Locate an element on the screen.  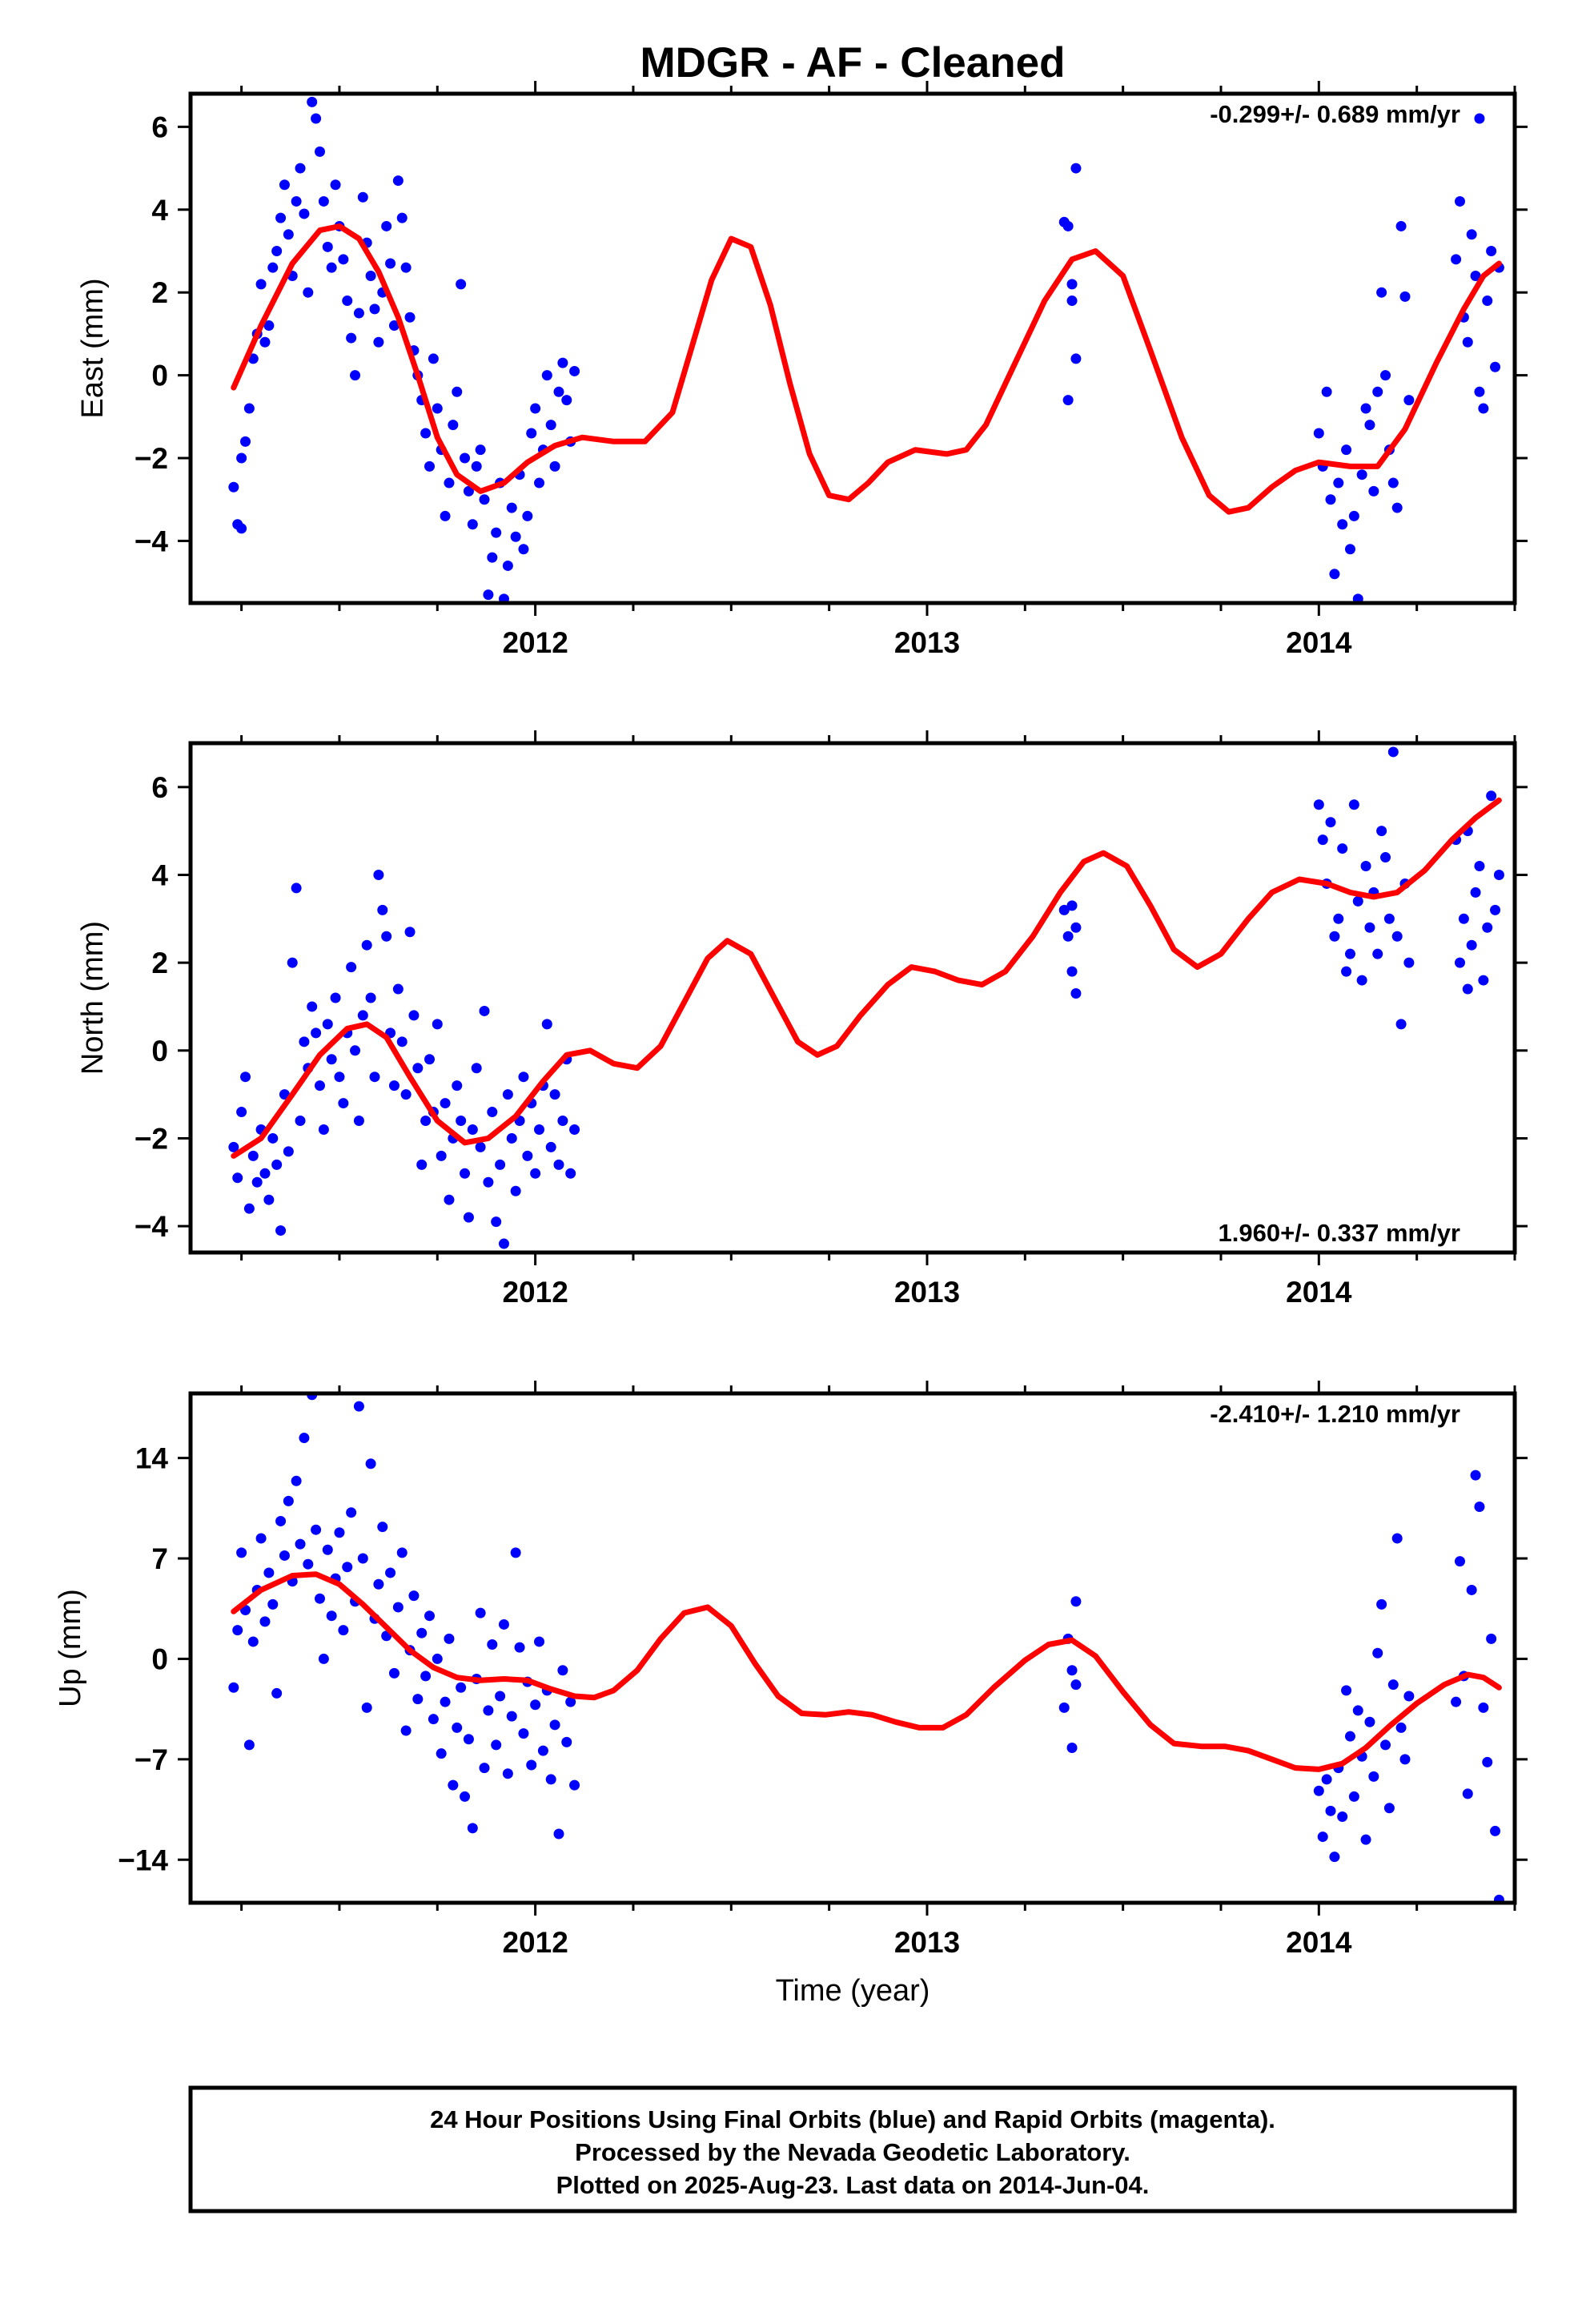
east-y-tick-label: 0 is located at coordinates (159, 376).